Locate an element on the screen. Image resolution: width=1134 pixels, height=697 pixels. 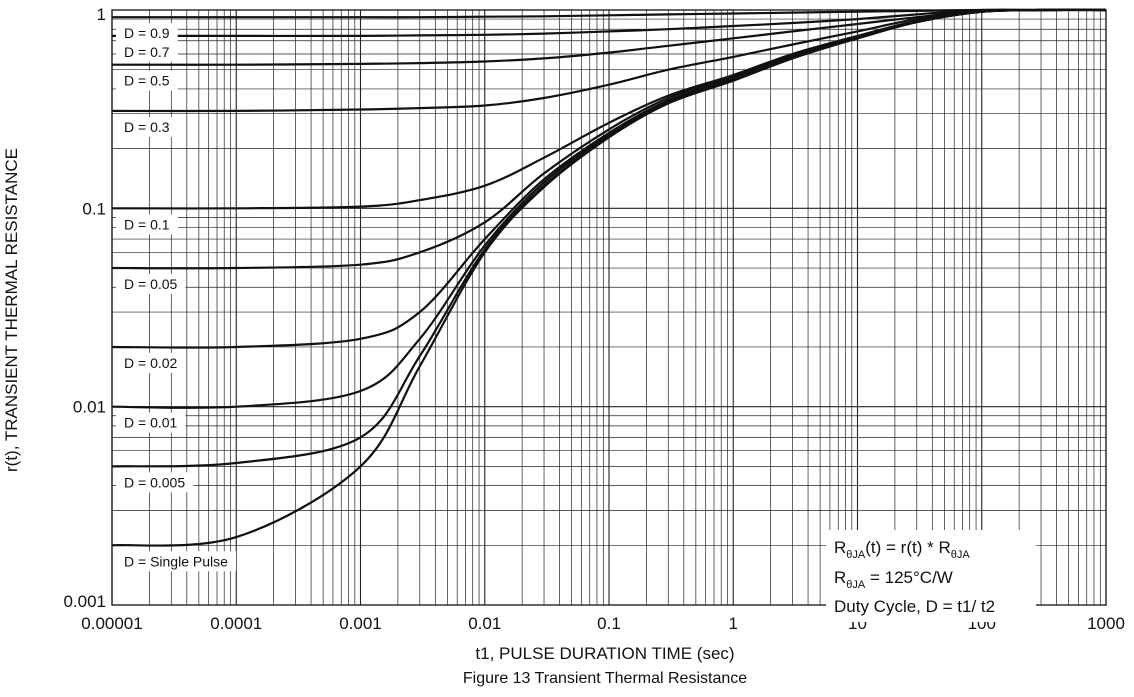
series-label: D = 0.7 is located at coordinates (147, 52).